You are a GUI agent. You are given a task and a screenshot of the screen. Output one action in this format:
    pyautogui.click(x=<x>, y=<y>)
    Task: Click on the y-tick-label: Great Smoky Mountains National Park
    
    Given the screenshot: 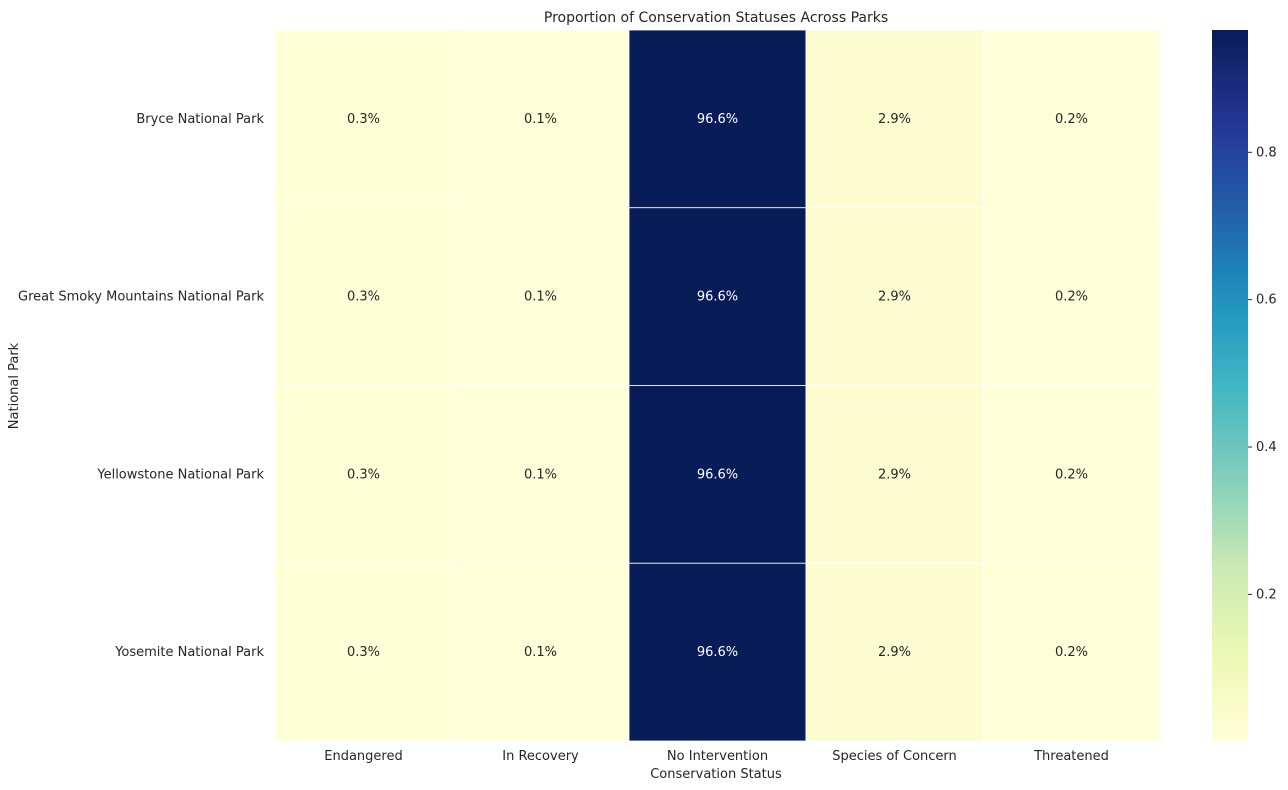 What is the action you would take?
    pyautogui.click(x=141, y=297)
    